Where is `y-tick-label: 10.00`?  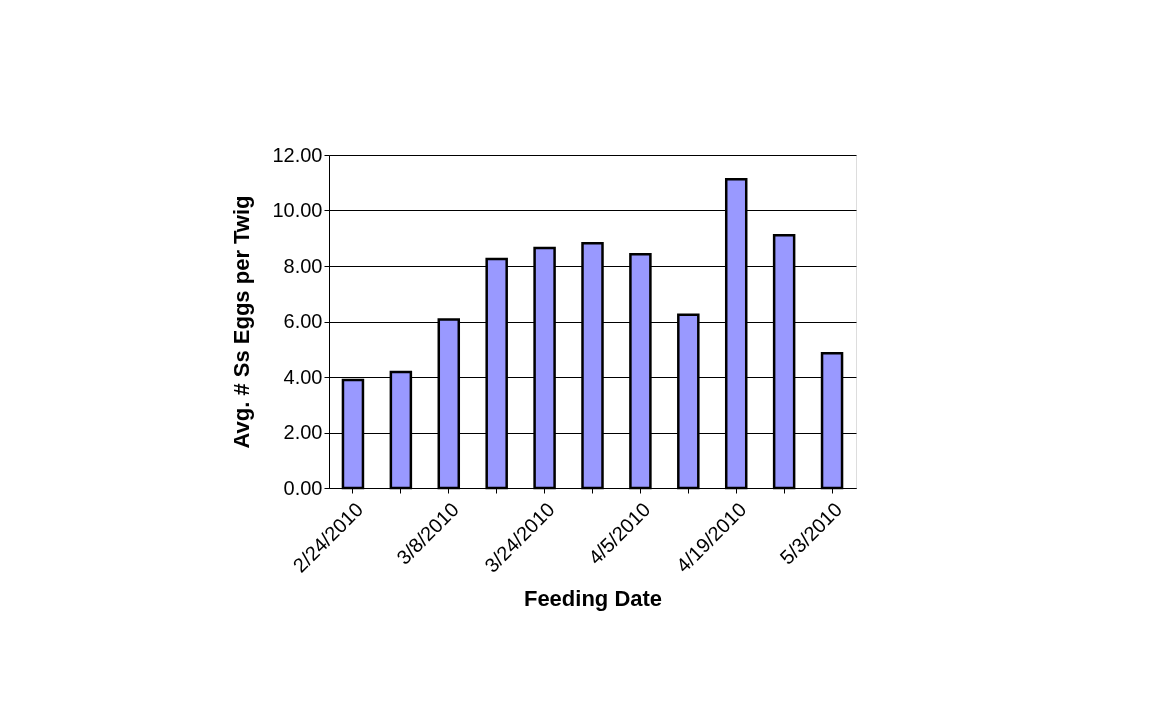 y-tick-label: 10.00 is located at coordinates (297, 210).